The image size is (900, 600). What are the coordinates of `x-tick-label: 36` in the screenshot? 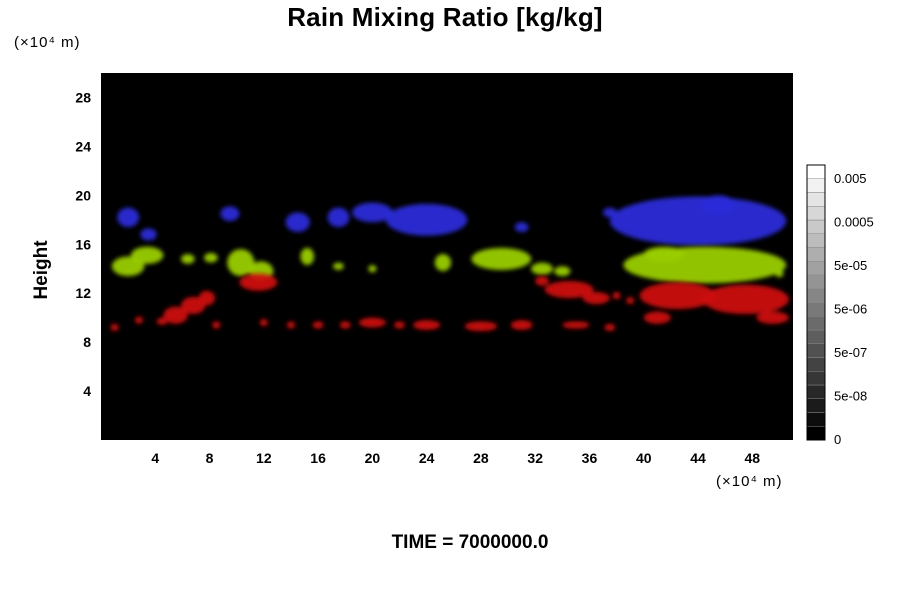 It's located at (590, 458).